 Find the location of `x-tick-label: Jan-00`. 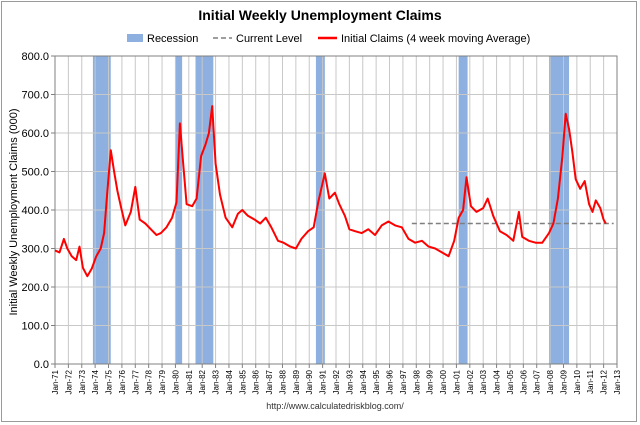

x-tick-label: Jan-00 is located at coordinates (443, 381).